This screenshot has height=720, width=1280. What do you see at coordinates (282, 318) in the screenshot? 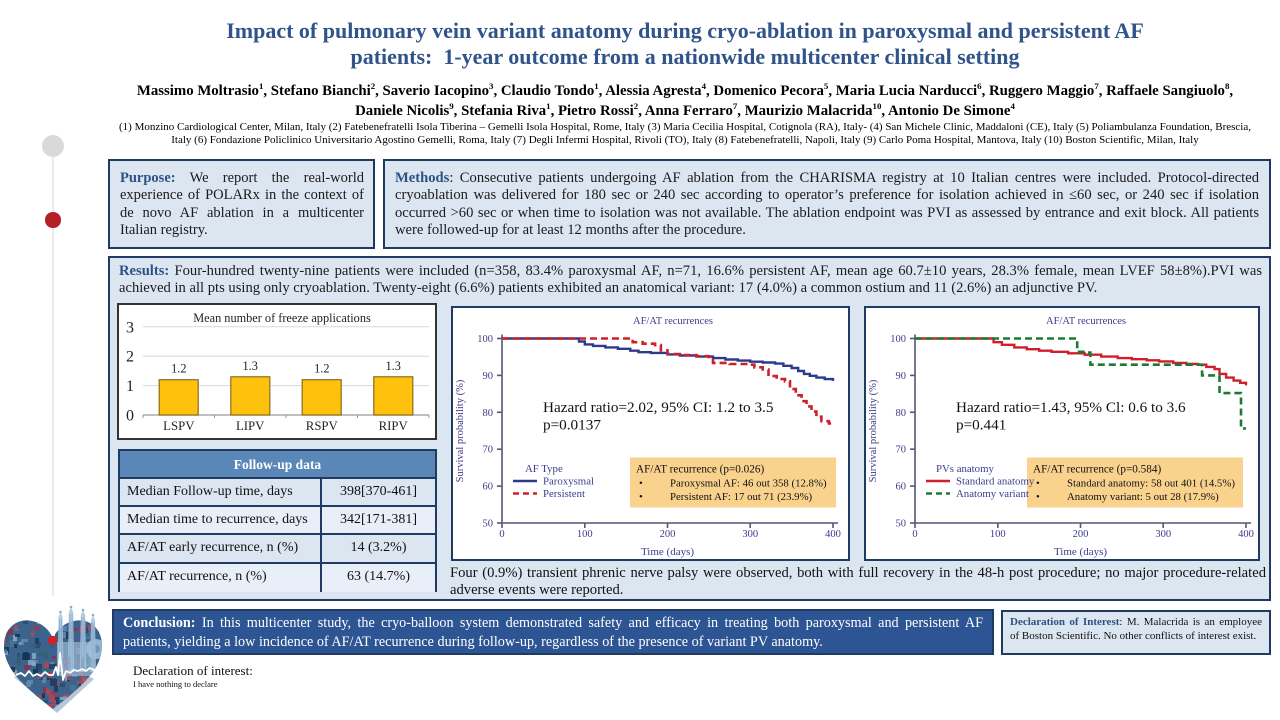
I see `svg-text:Mean number of freeze applicat: Mean number of freeze applications` at bounding box center [282, 318].